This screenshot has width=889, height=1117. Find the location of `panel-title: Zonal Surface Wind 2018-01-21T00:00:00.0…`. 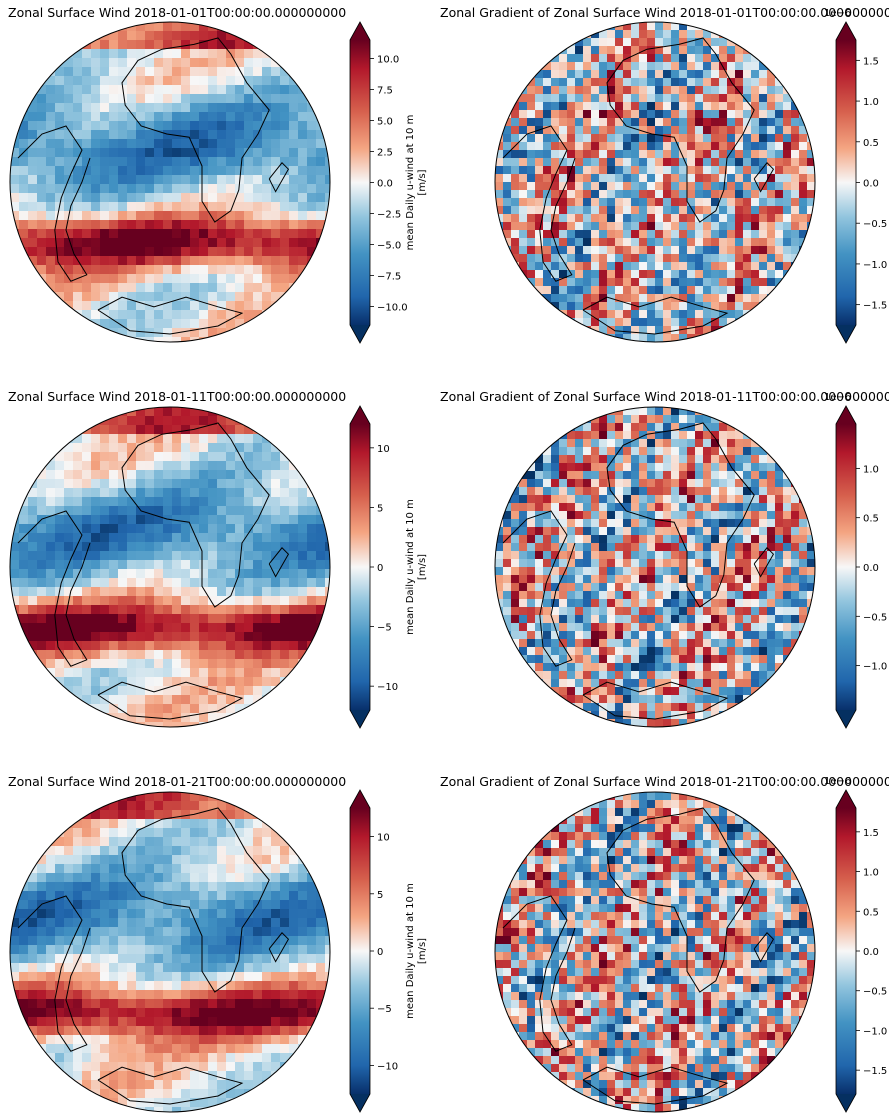

panel-title: Zonal Surface Wind 2018-01-21T00:00:00.0… is located at coordinates (177, 781).